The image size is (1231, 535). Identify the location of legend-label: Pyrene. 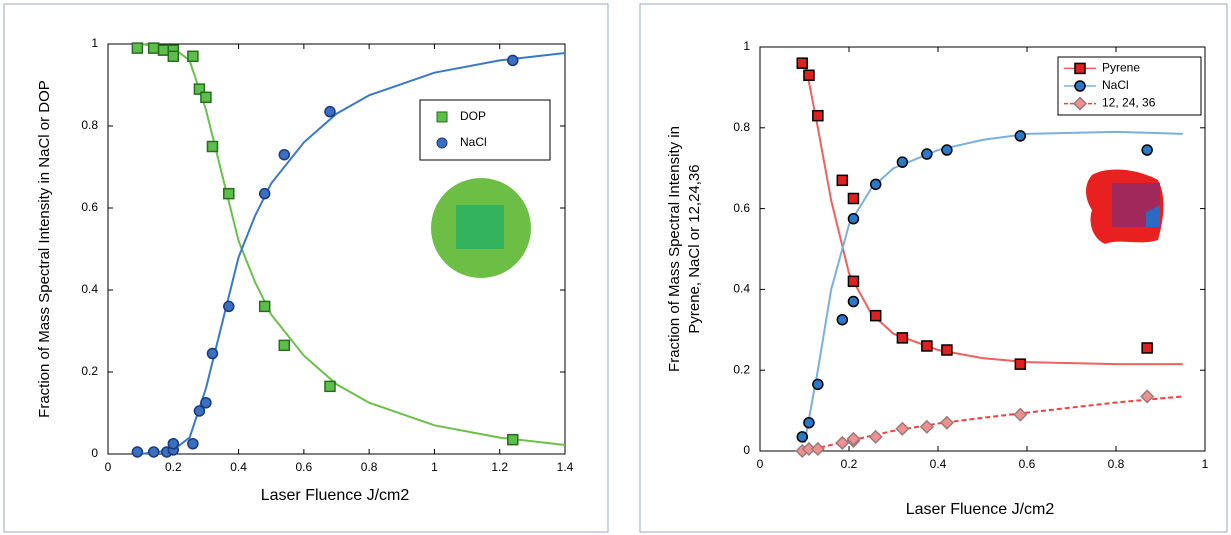
(1121, 68).